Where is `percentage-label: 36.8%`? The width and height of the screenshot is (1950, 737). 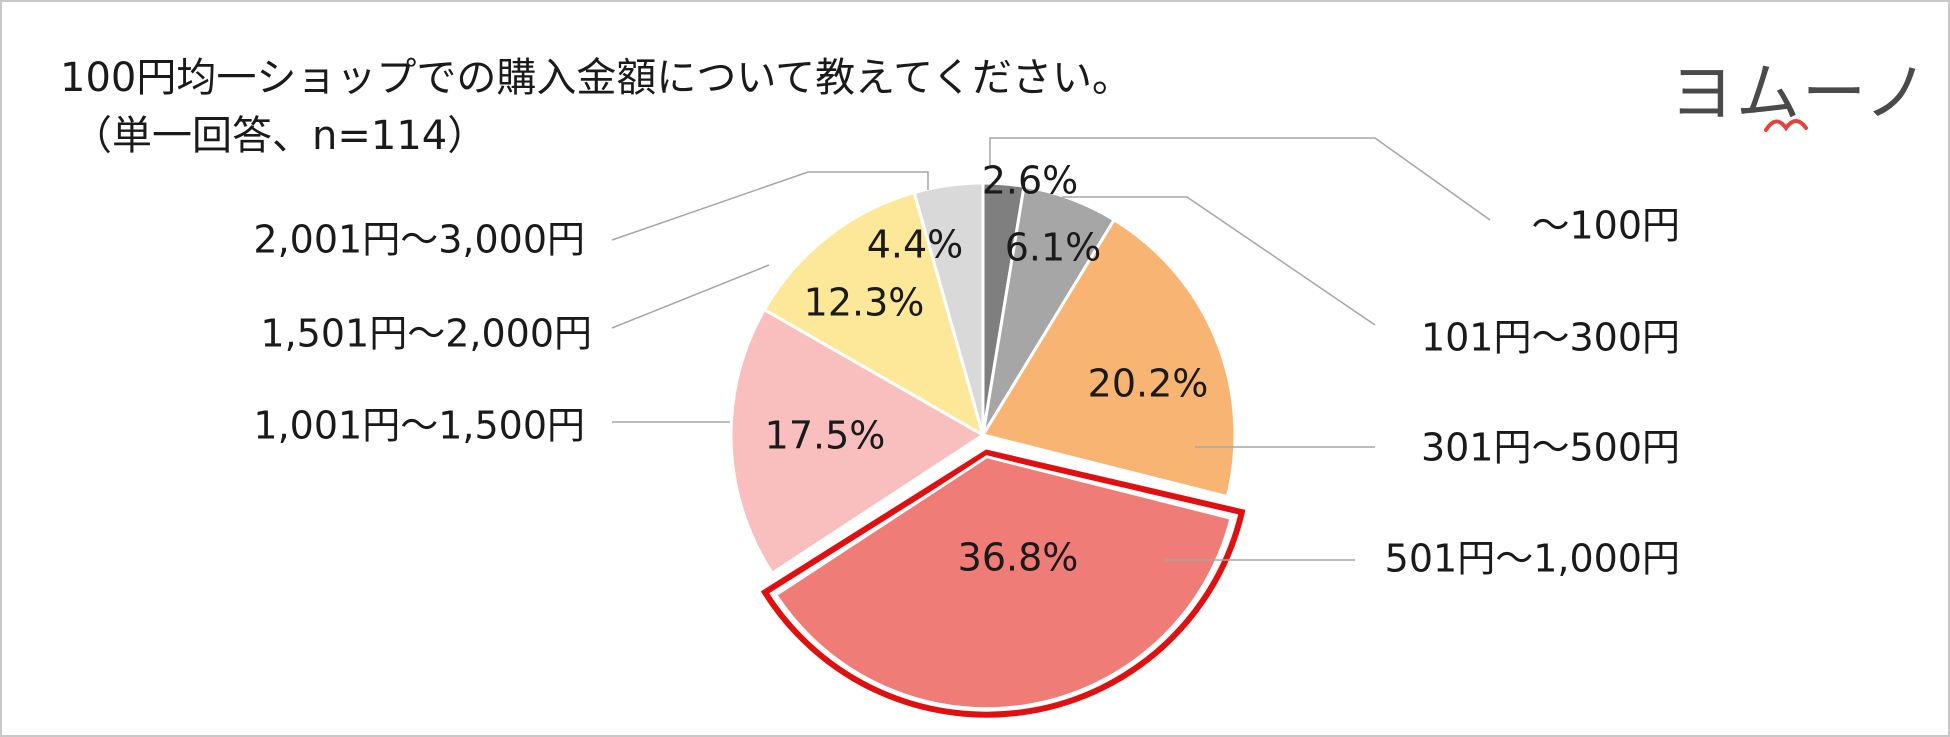 percentage-label: 36.8% is located at coordinates (1018, 558).